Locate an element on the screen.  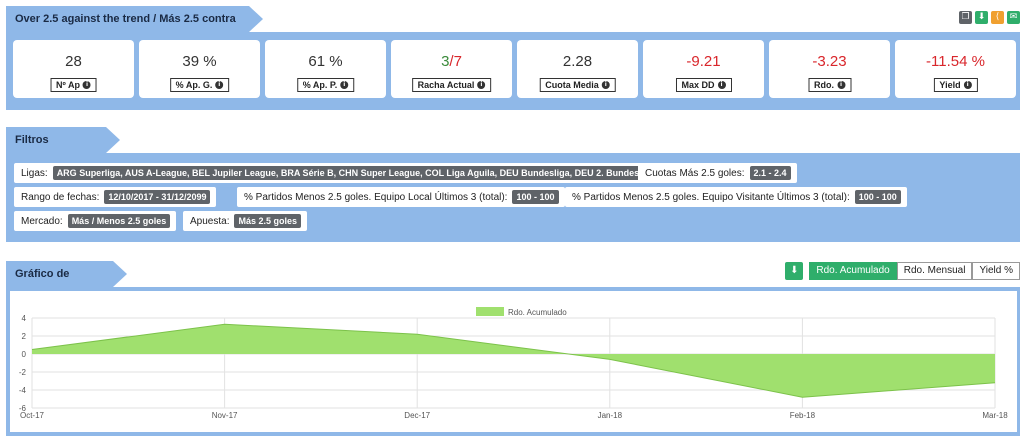
x-tick-label: Mar-18 is located at coordinates (995, 415).